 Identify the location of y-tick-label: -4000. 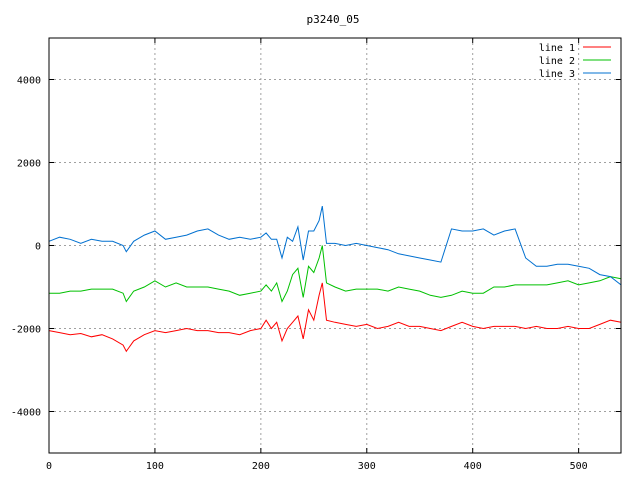
(26, 413).